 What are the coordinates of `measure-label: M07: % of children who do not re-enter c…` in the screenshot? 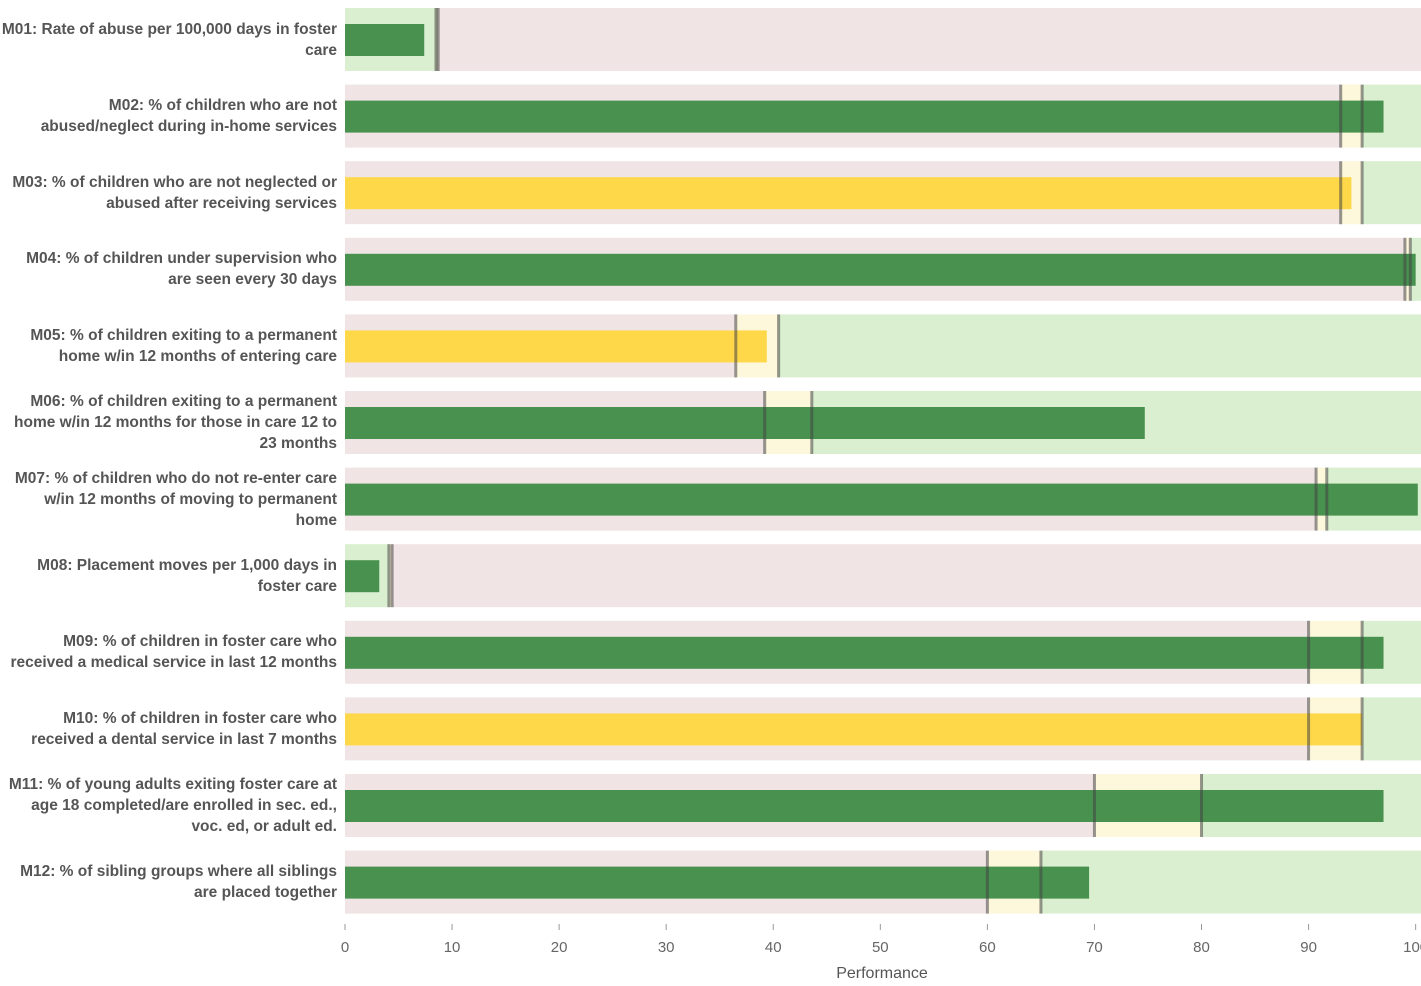 It's located at (175, 499).